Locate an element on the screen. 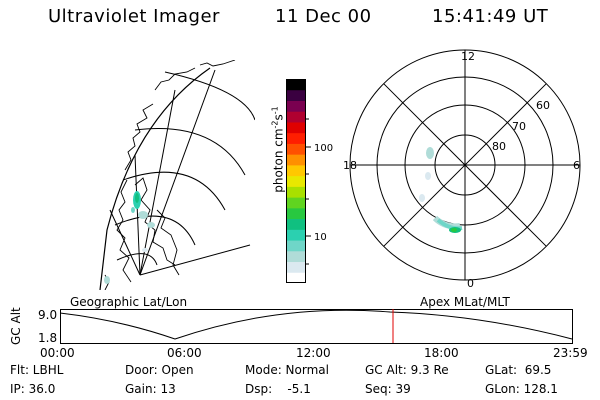 The height and width of the screenshot is (400, 600). aurora-emission is located at coordinates (129, 237).